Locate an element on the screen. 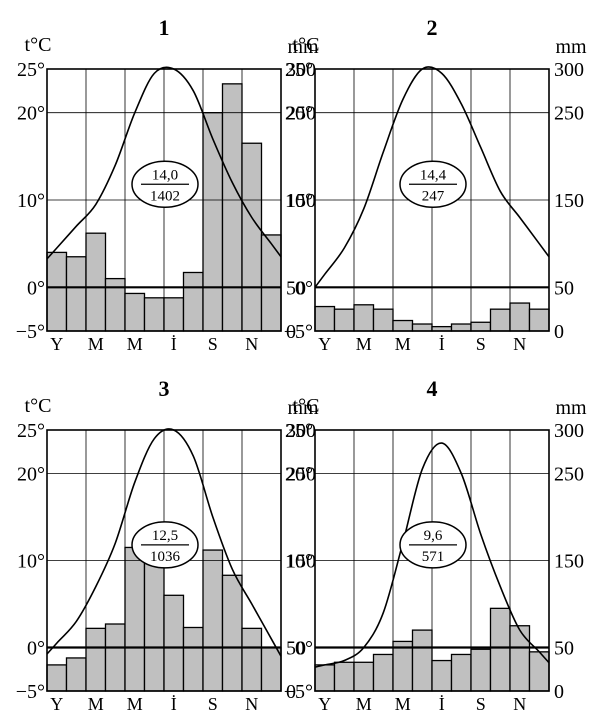 The width and height of the screenshot is (602, 713). panel-title: 3 is located at coordinates (164, 388).